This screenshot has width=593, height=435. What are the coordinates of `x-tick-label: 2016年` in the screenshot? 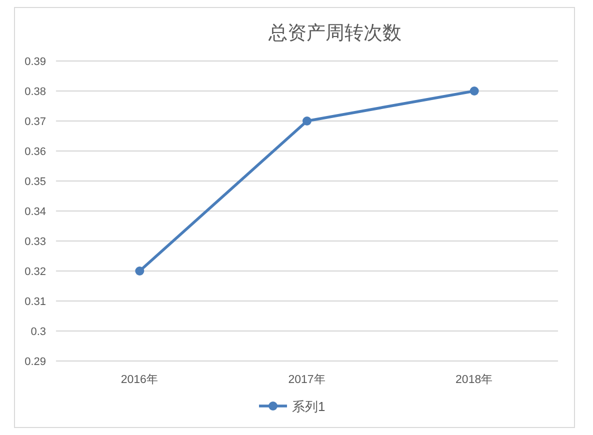 It's located at (139, 379).